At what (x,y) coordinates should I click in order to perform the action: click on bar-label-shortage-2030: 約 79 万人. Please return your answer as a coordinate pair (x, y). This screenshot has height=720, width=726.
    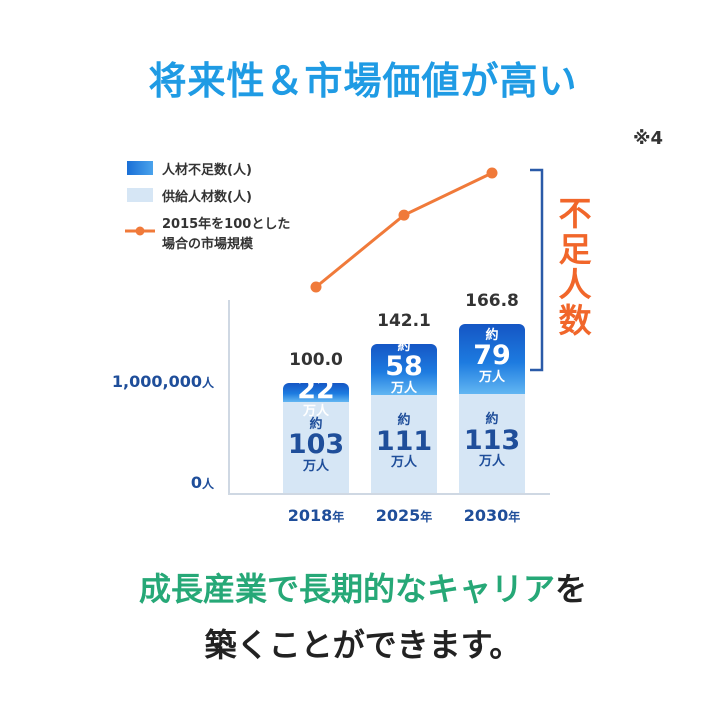
    Looking at the image, I should click on (492, 356).